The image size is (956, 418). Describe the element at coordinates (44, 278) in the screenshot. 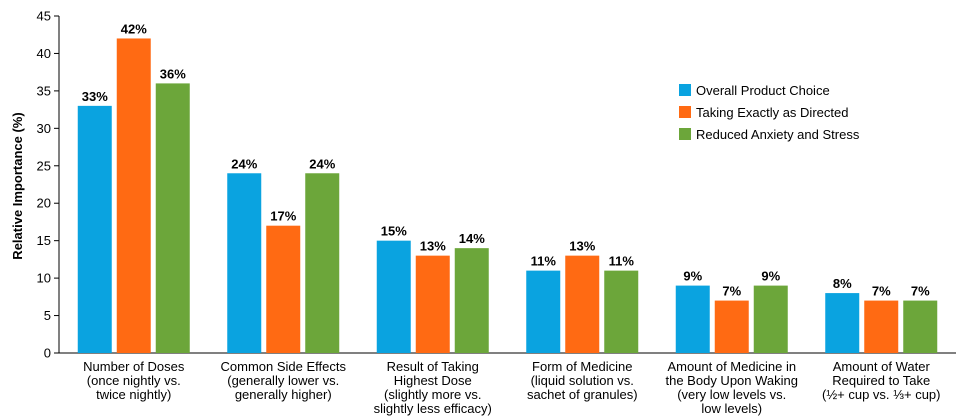

I see `y-tick-label: 10` at that location.